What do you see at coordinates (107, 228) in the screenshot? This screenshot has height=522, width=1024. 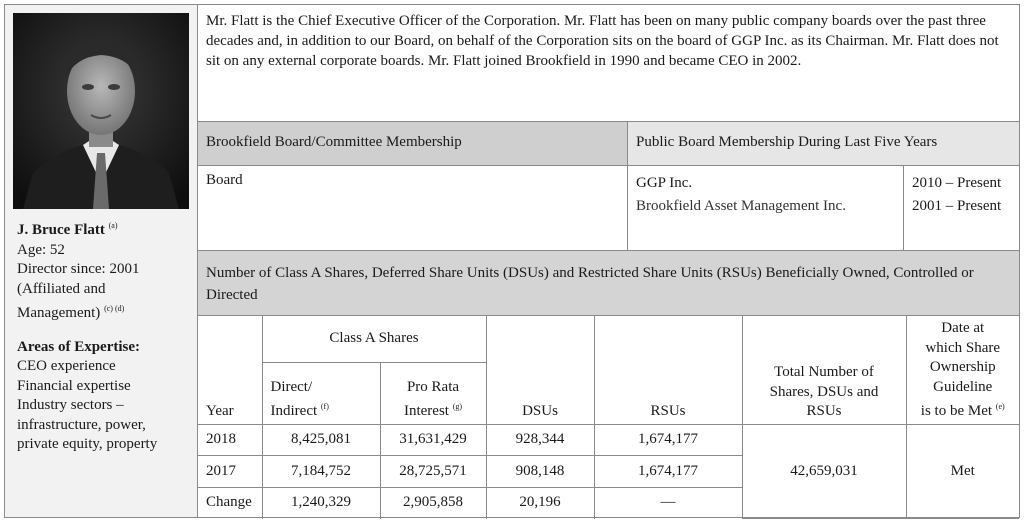 I see `director-name-line: J. Bruce Flatt (a)` at bounding box center [107, 228].